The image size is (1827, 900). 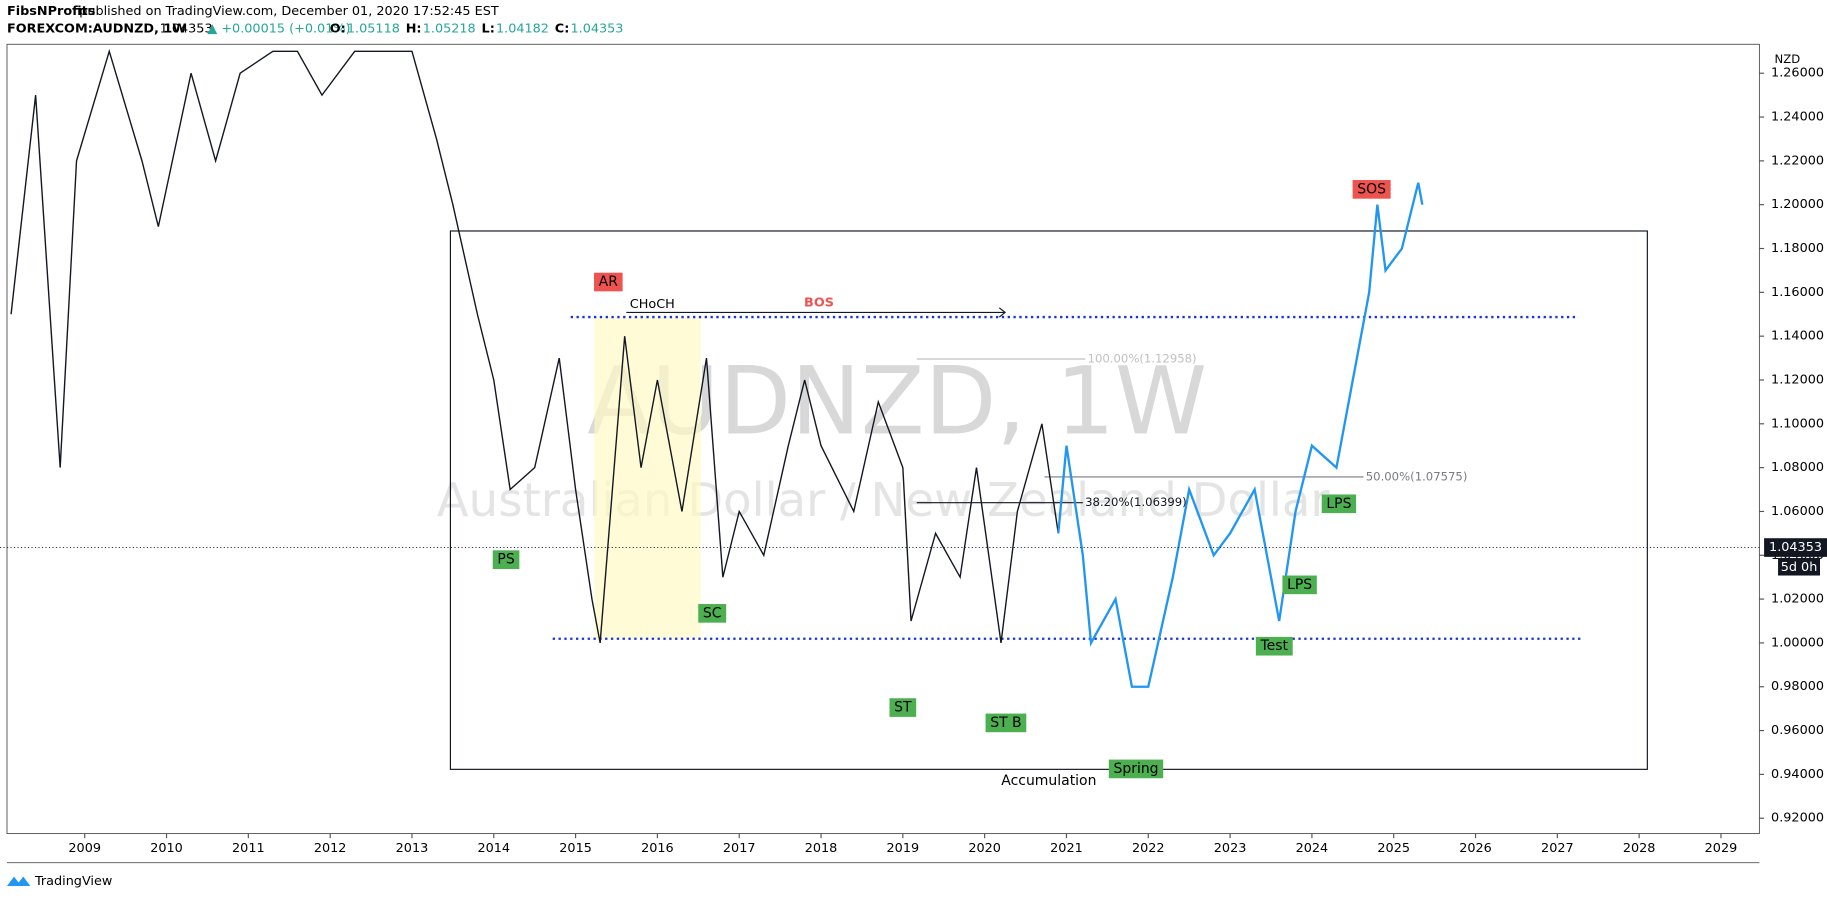 I want to click on y-tick-label: 1.16000, so click(x=1797, y=292).